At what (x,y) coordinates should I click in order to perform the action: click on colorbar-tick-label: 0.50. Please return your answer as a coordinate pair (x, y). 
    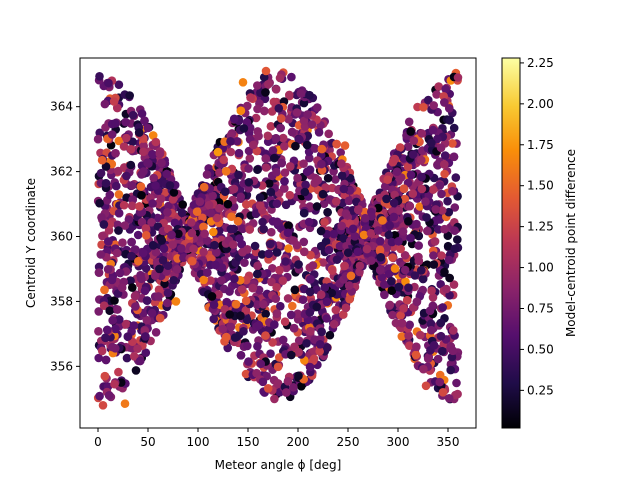
    Looking at the image, I should click on (540, 349).